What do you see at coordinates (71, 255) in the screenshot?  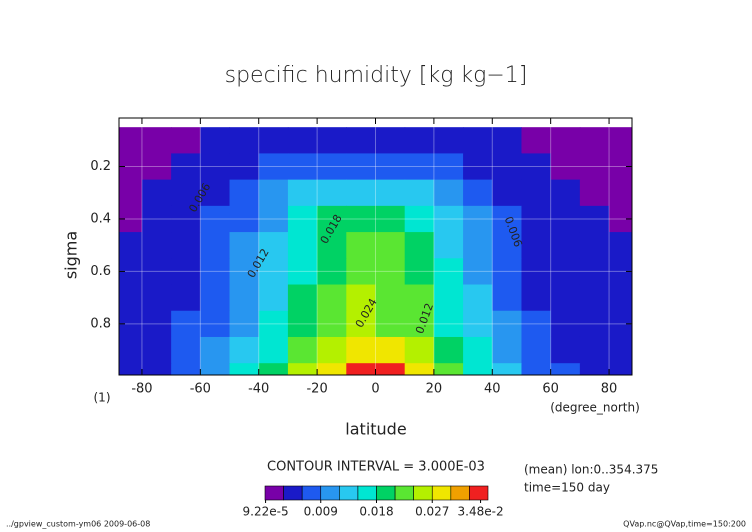 I see `y-axis-label: sigma` at bounding box center [71, 255].